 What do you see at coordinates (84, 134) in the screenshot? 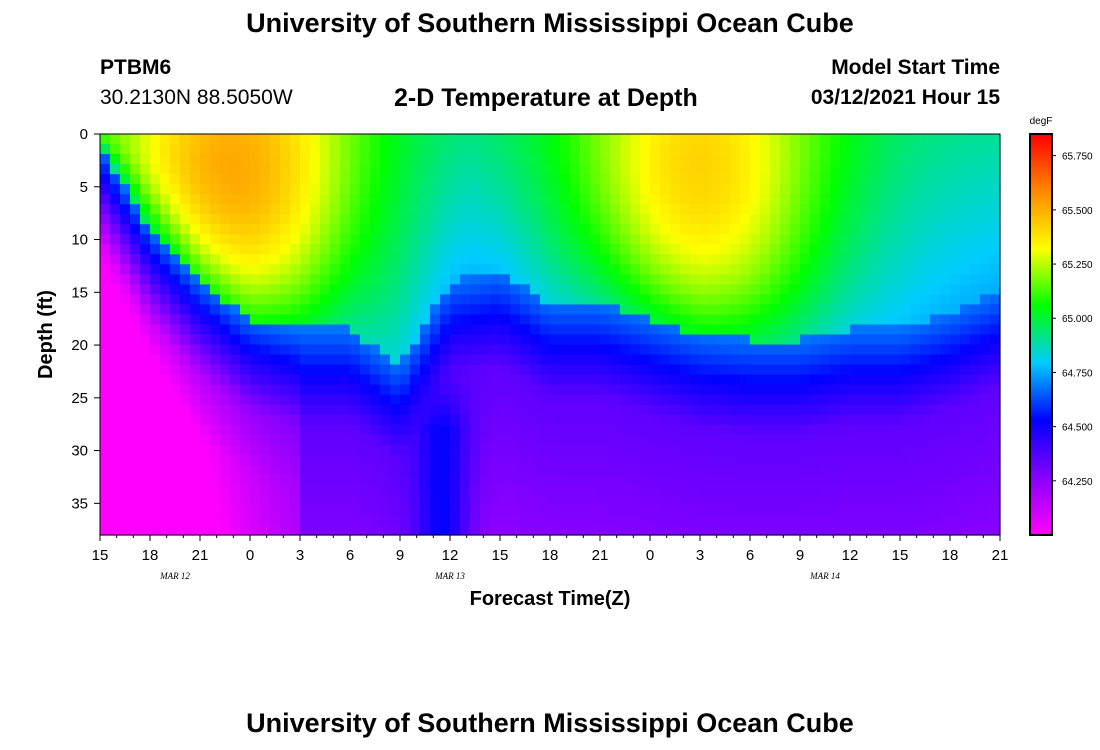
I see `y-tick-label: 0` at bounding box center [84, 134].